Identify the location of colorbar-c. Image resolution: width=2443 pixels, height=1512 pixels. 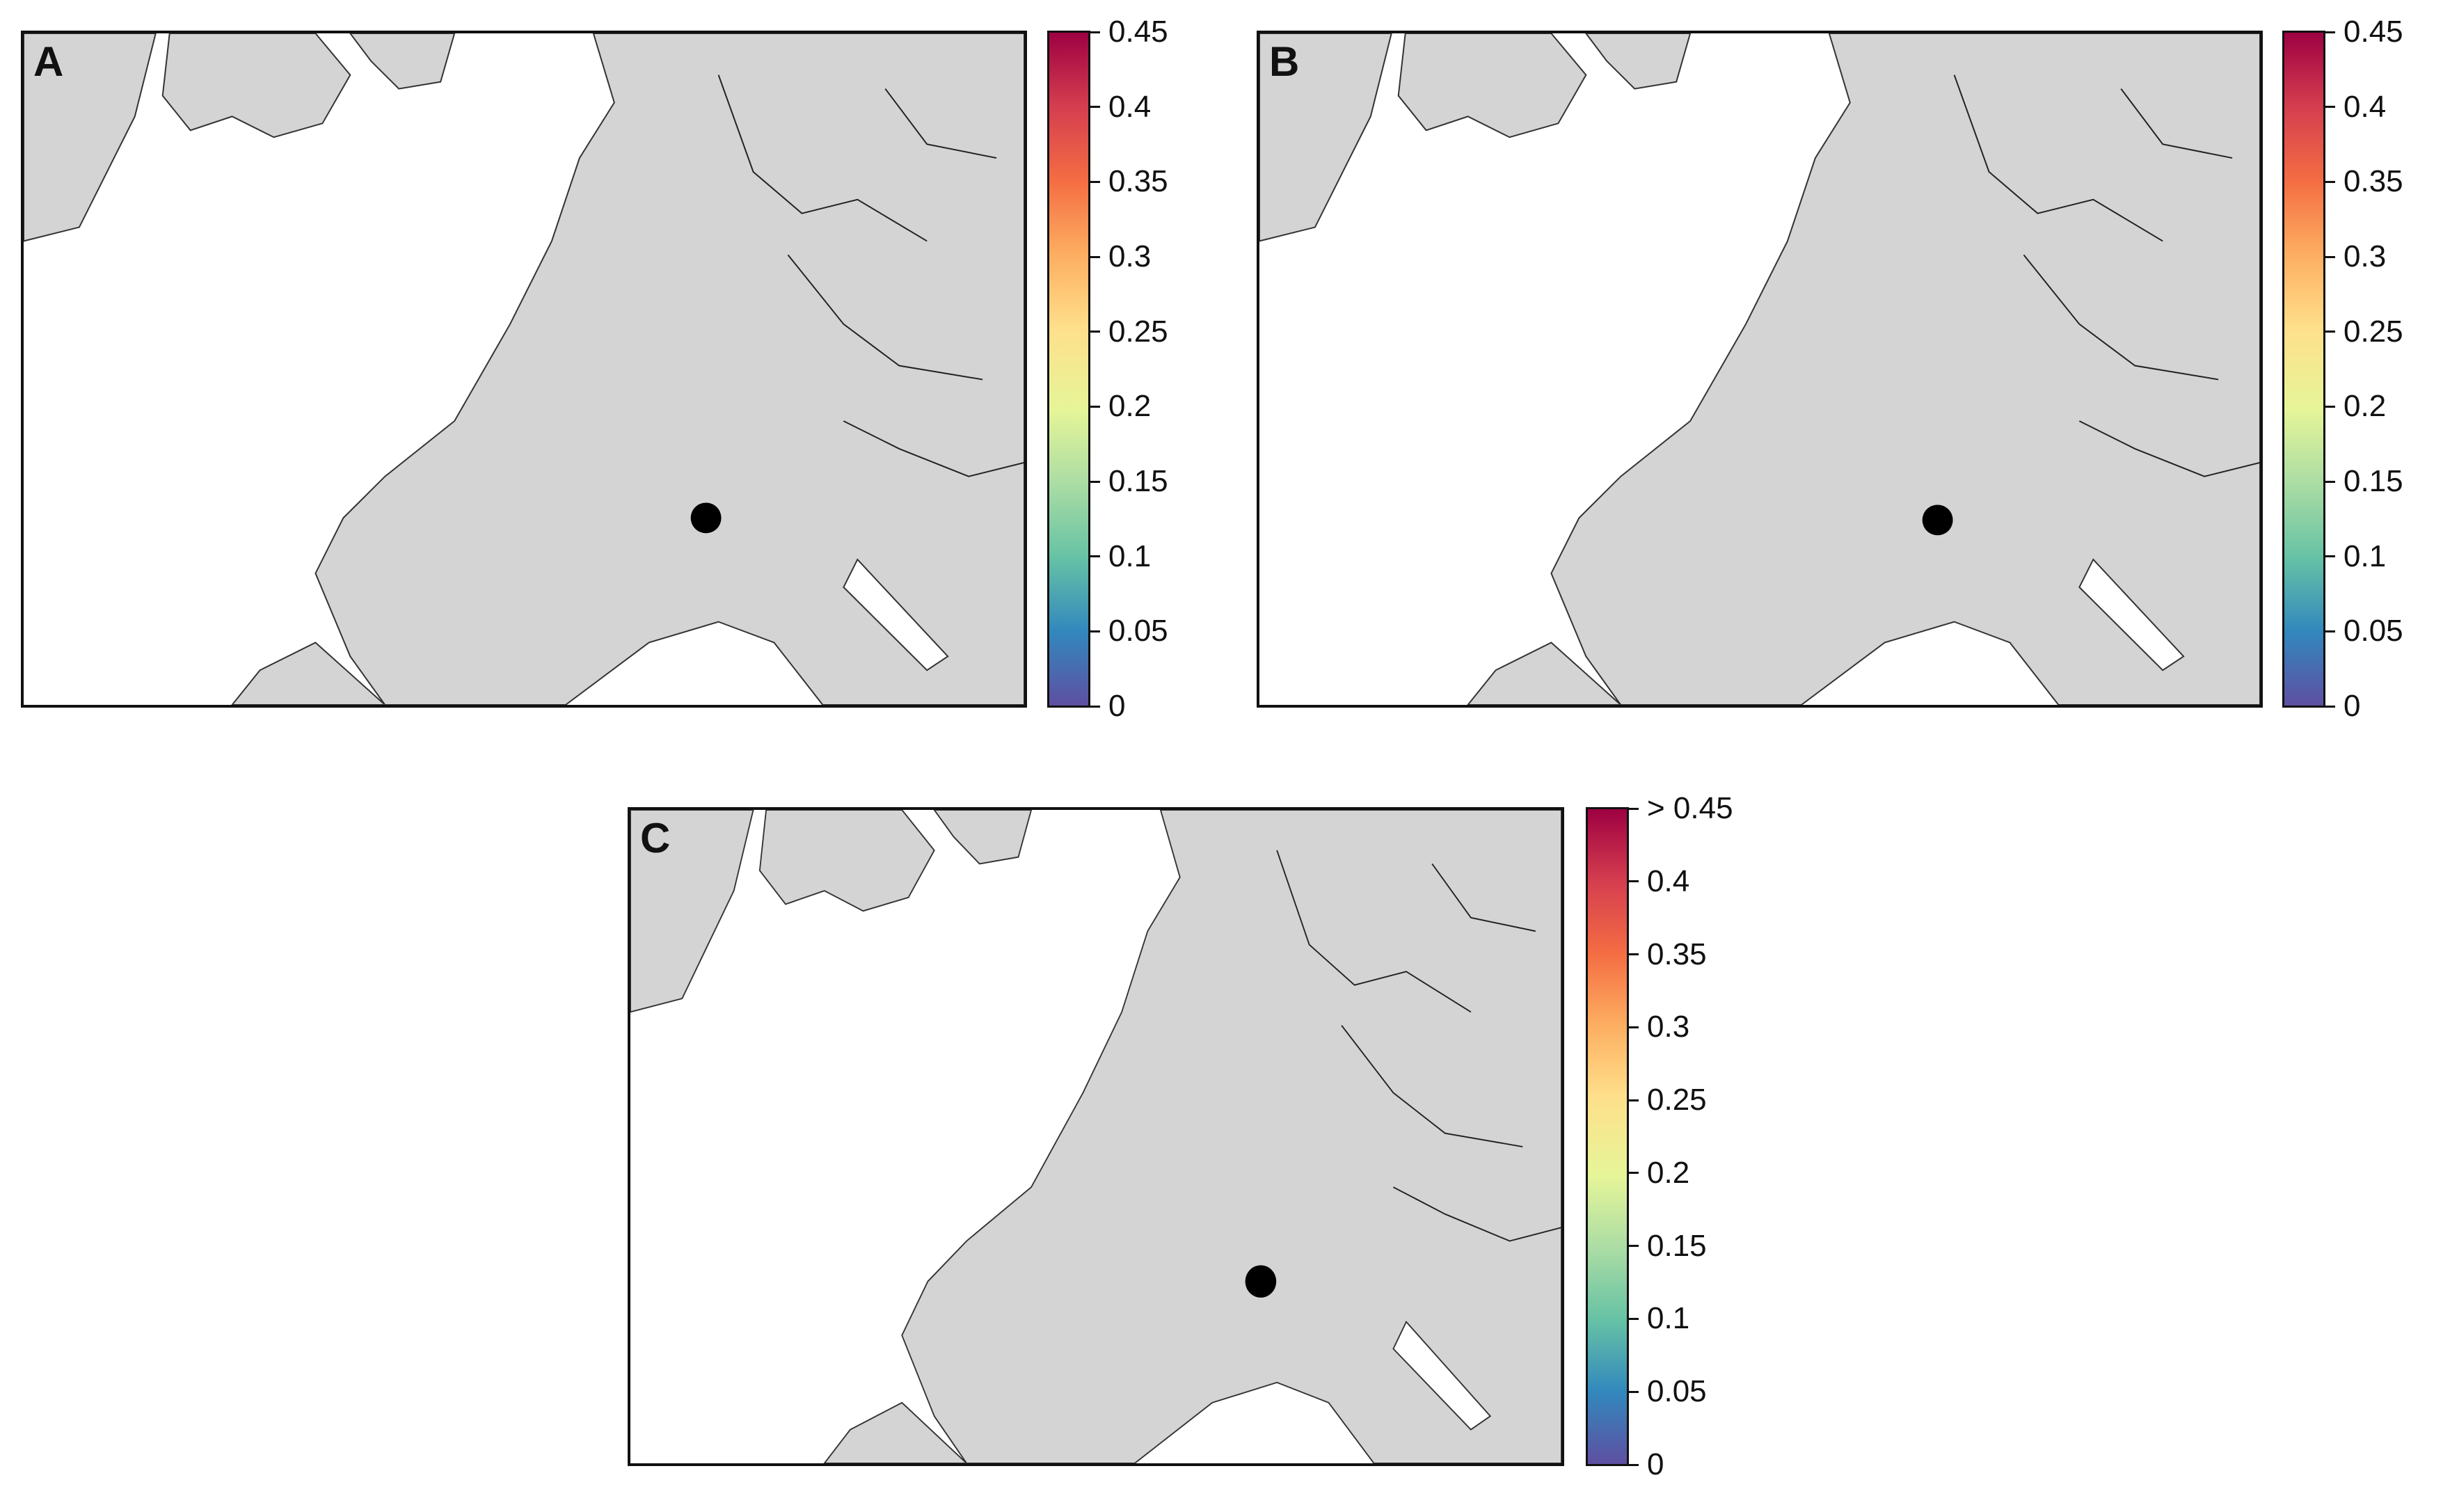
(1607, 1136).